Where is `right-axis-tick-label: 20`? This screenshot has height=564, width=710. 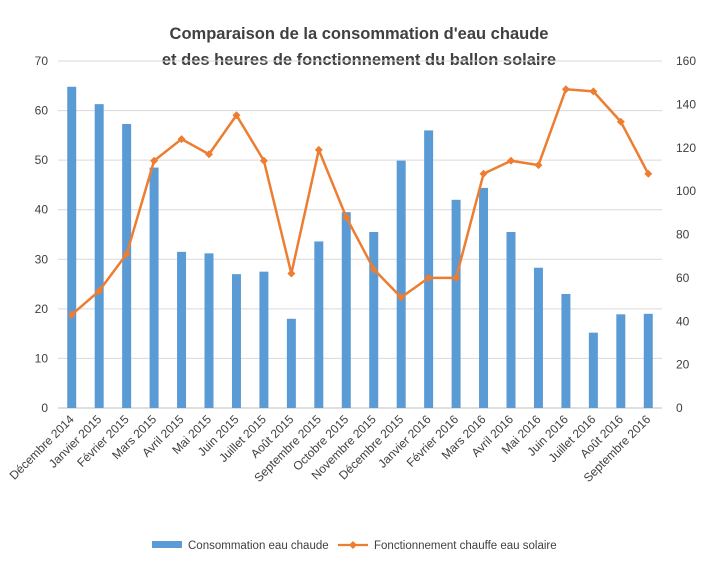 right-axis-tick-label: 20 is located at coordinates (683, 365).